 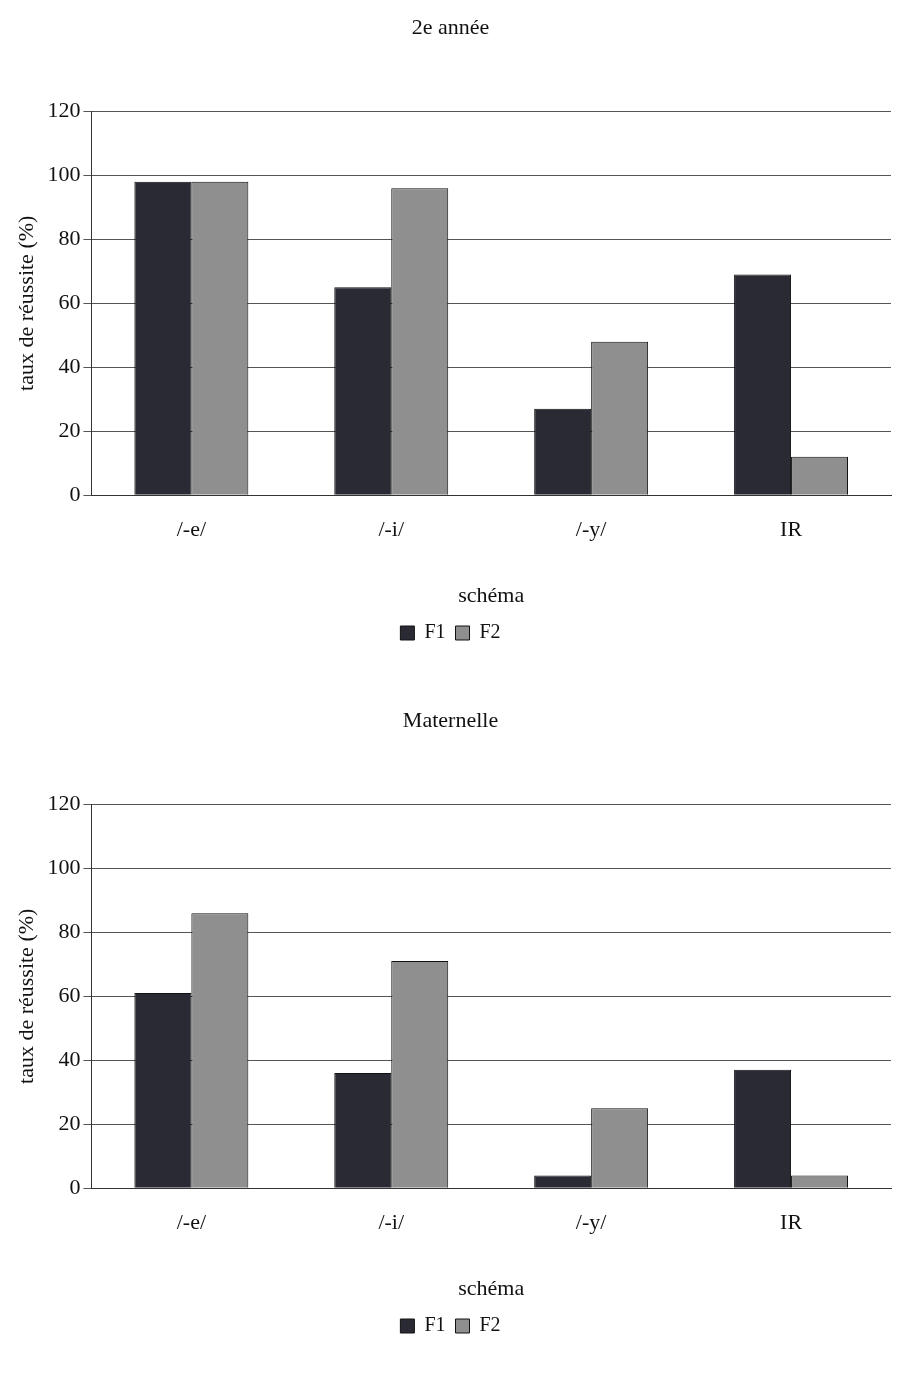 I want to click on chart-title: 2e année, so click(x=450, y=26).